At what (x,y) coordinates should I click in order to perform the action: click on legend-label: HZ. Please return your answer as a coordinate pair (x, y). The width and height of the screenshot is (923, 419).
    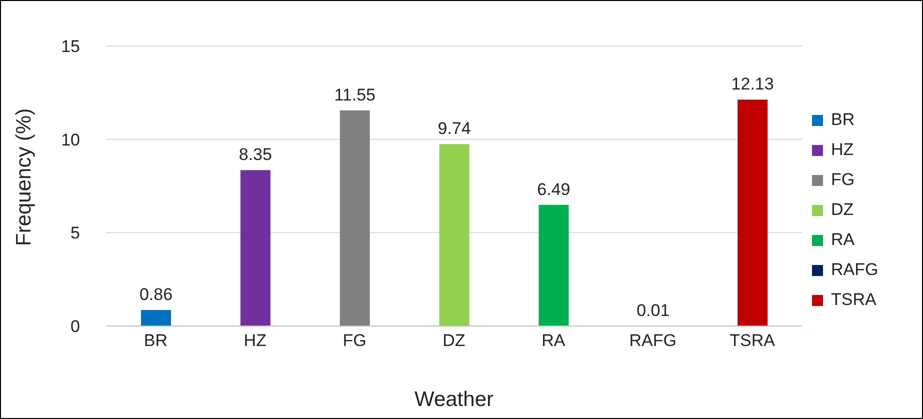
    Looking at the image, I should click on (842, 149).